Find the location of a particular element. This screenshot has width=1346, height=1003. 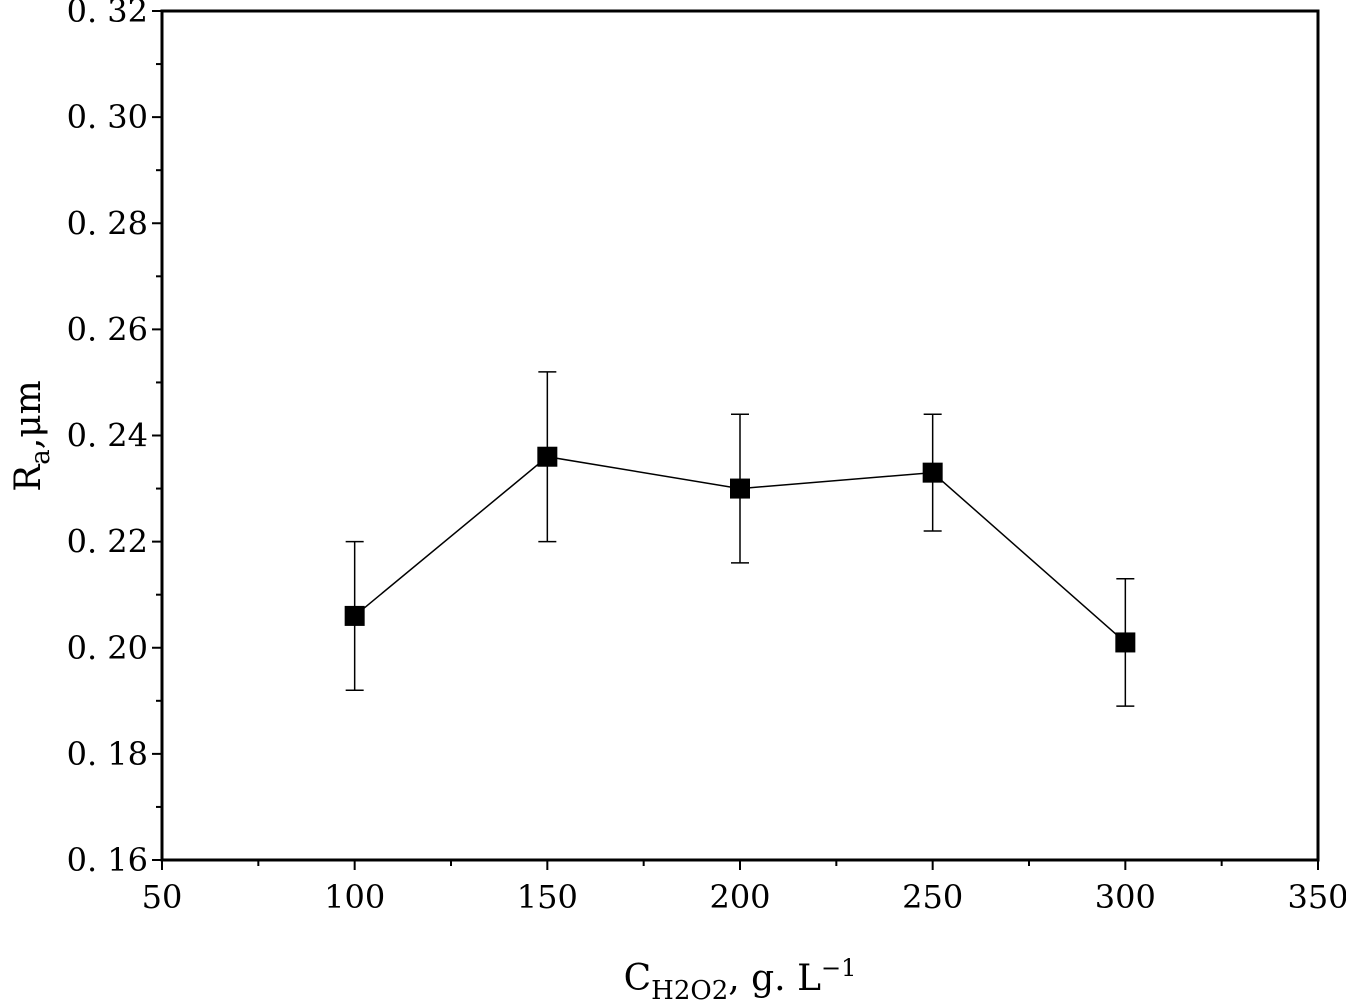

y-tick-label: 0. 30 is located at coordinates (107, 117).